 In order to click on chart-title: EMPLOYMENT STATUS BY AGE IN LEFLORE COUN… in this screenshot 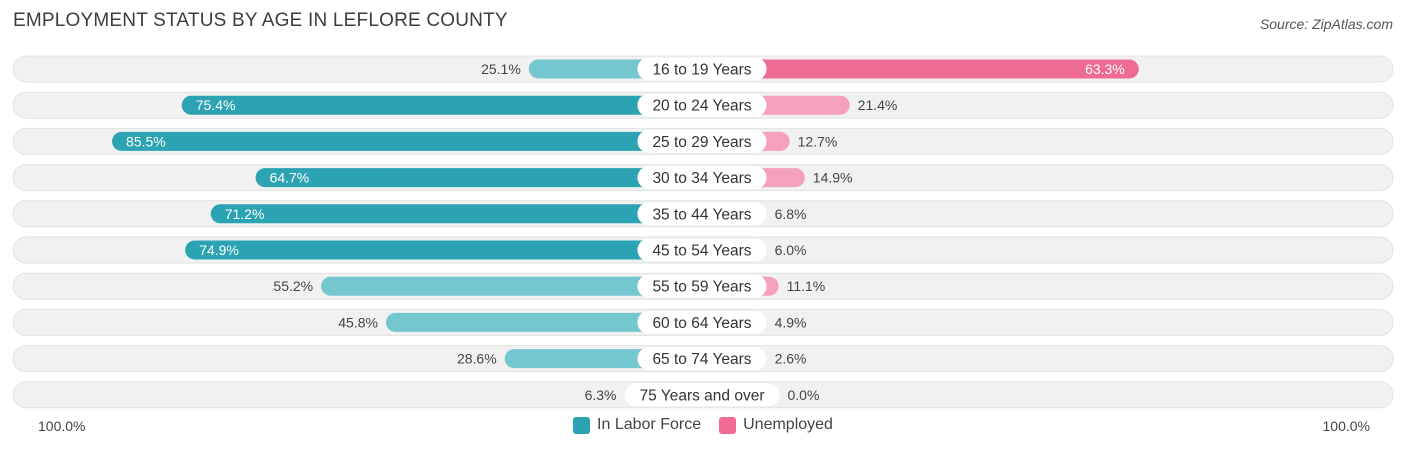, I will do `click(260, 20)`.